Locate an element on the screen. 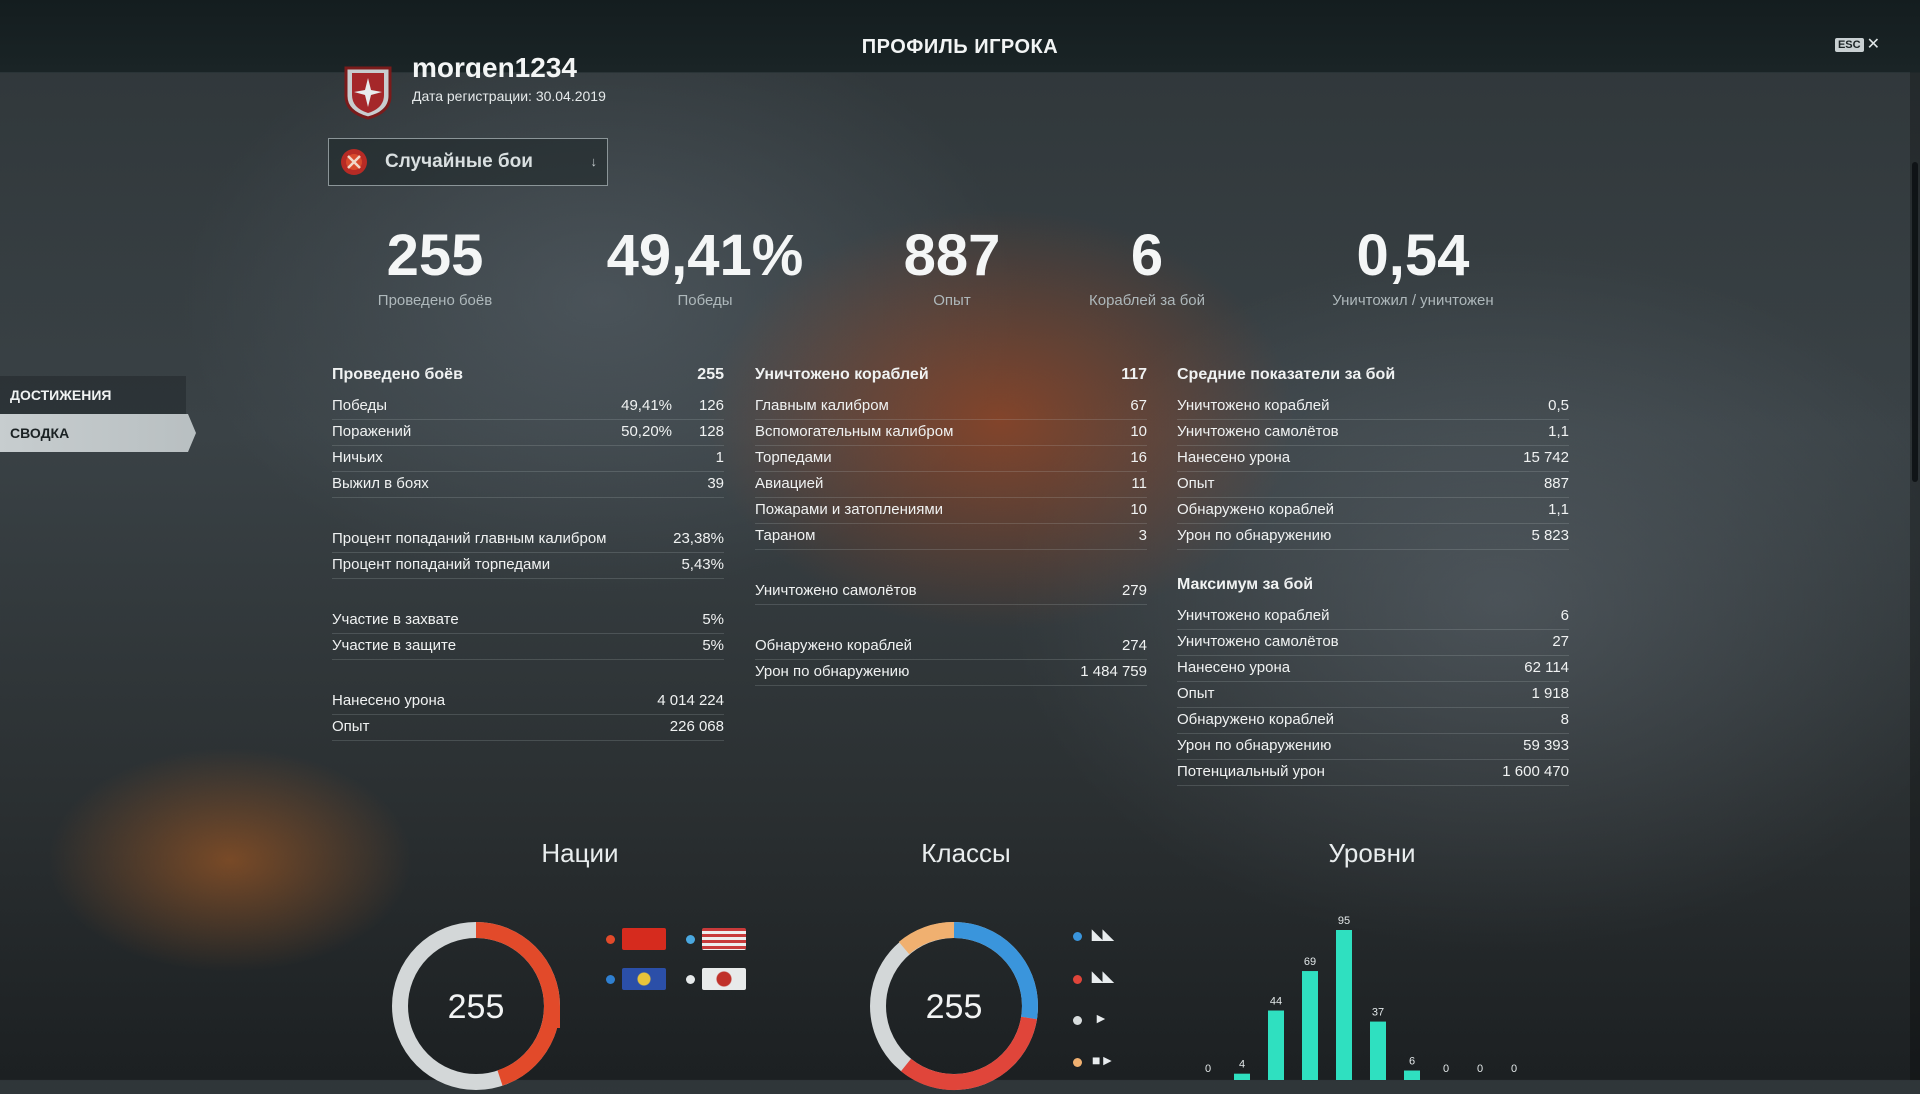  level-bar-label: 4 is located at coordinates (1242, 1065).